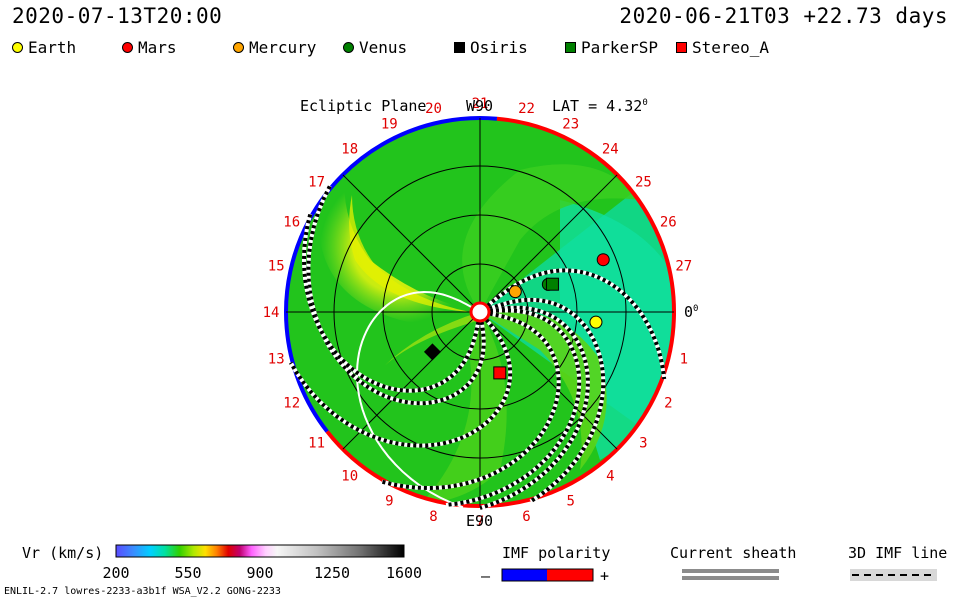 Image resolution: width=960 pixels, height=600 pixels. What do you see at coordinates (349, 150) in the screenshot?
I see `carrington-tick-label: 18` at bounding box center [349, 150].